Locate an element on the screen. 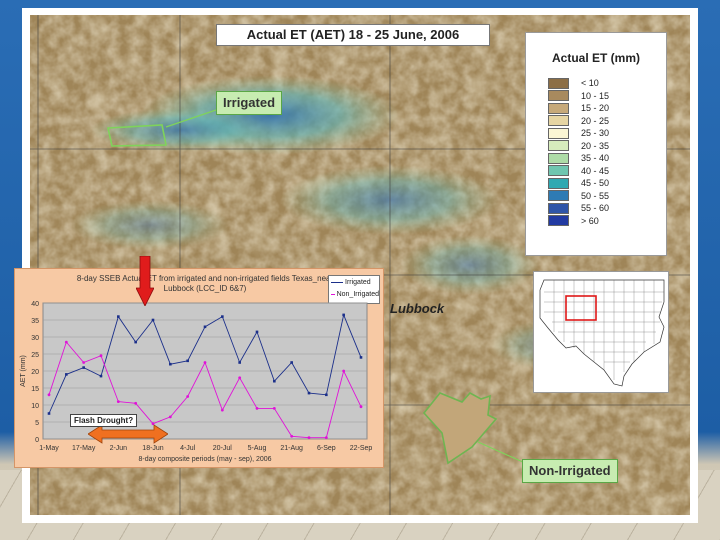 The width and height of the screenshot is (720, 540). legend-label: 35 - 40 is located at coordinates (595, 158).